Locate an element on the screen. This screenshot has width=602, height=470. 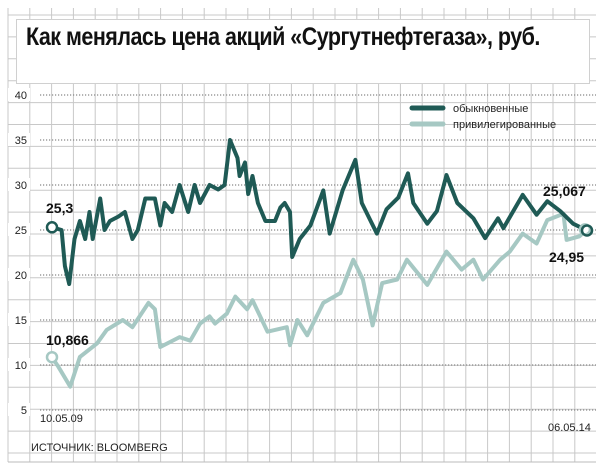
legend-label-common: обыкновенные is located at coordinates (490, 109).